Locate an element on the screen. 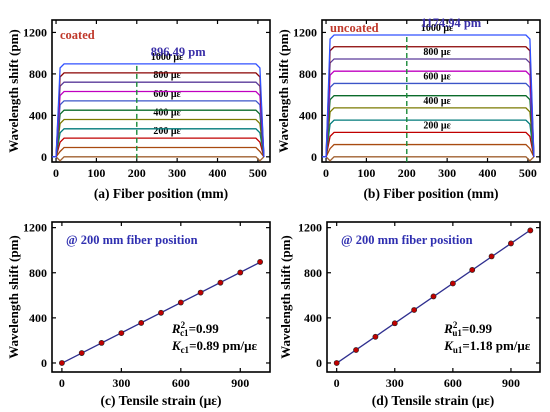 The width and height of the screenshot is (550, 412). peak-value-label: 1174.94 pm is located at coordinates (451, 23).